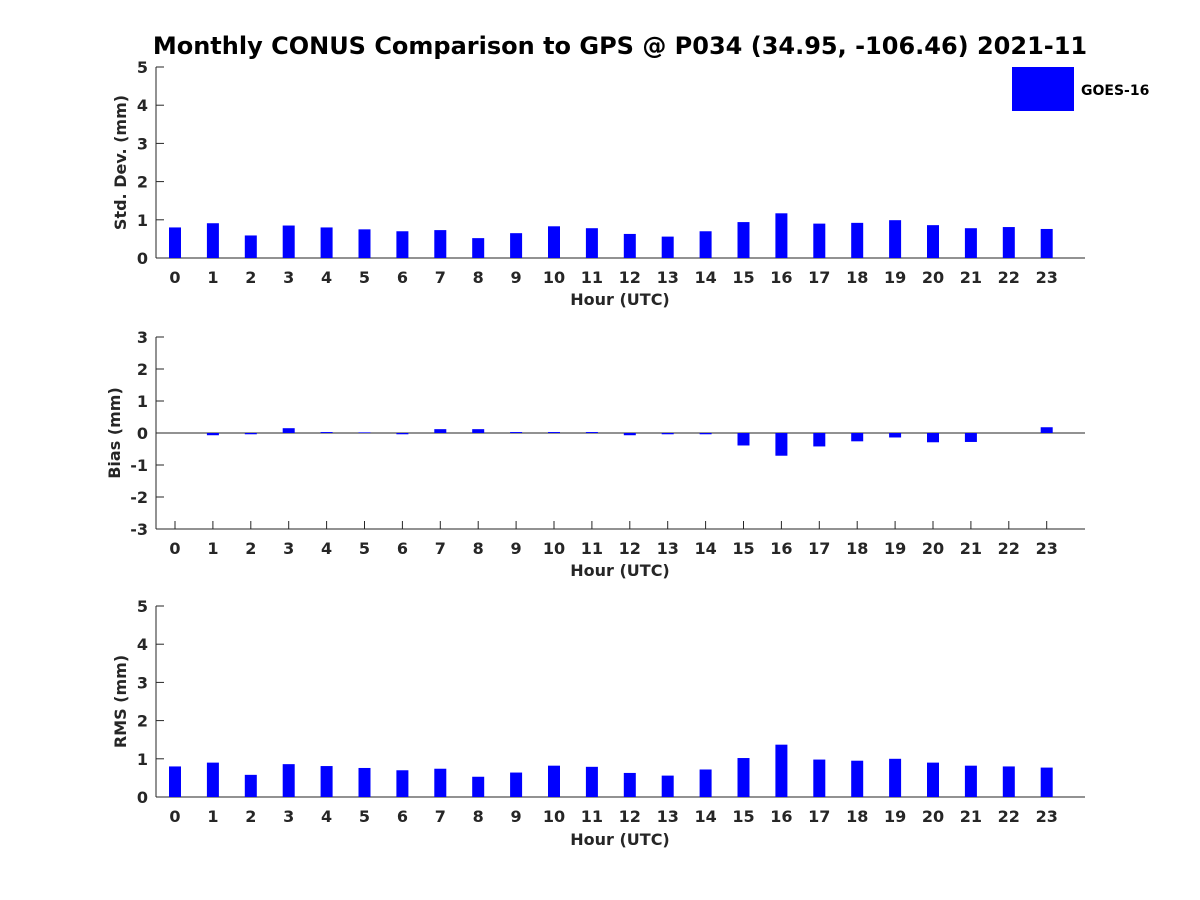 Image resolution: width=1200 pixels, height=900 pixels. Describe the element at coordinates (142, 337) in the screenshot. I see `bias-y-tick-label: 3` at that location.